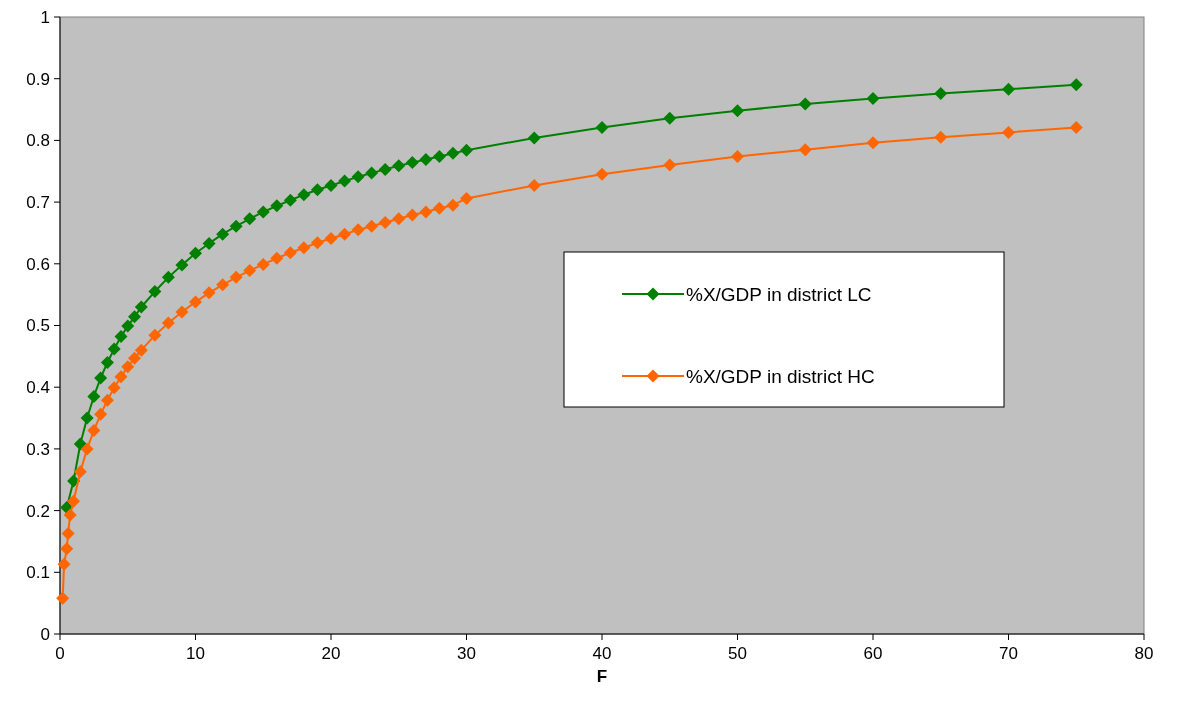 The width and height of the screenshot is (1186, 724). Describe the element at coordinates (737, 653) in the screenshot. I see `x-tick-label: 50` at that location.